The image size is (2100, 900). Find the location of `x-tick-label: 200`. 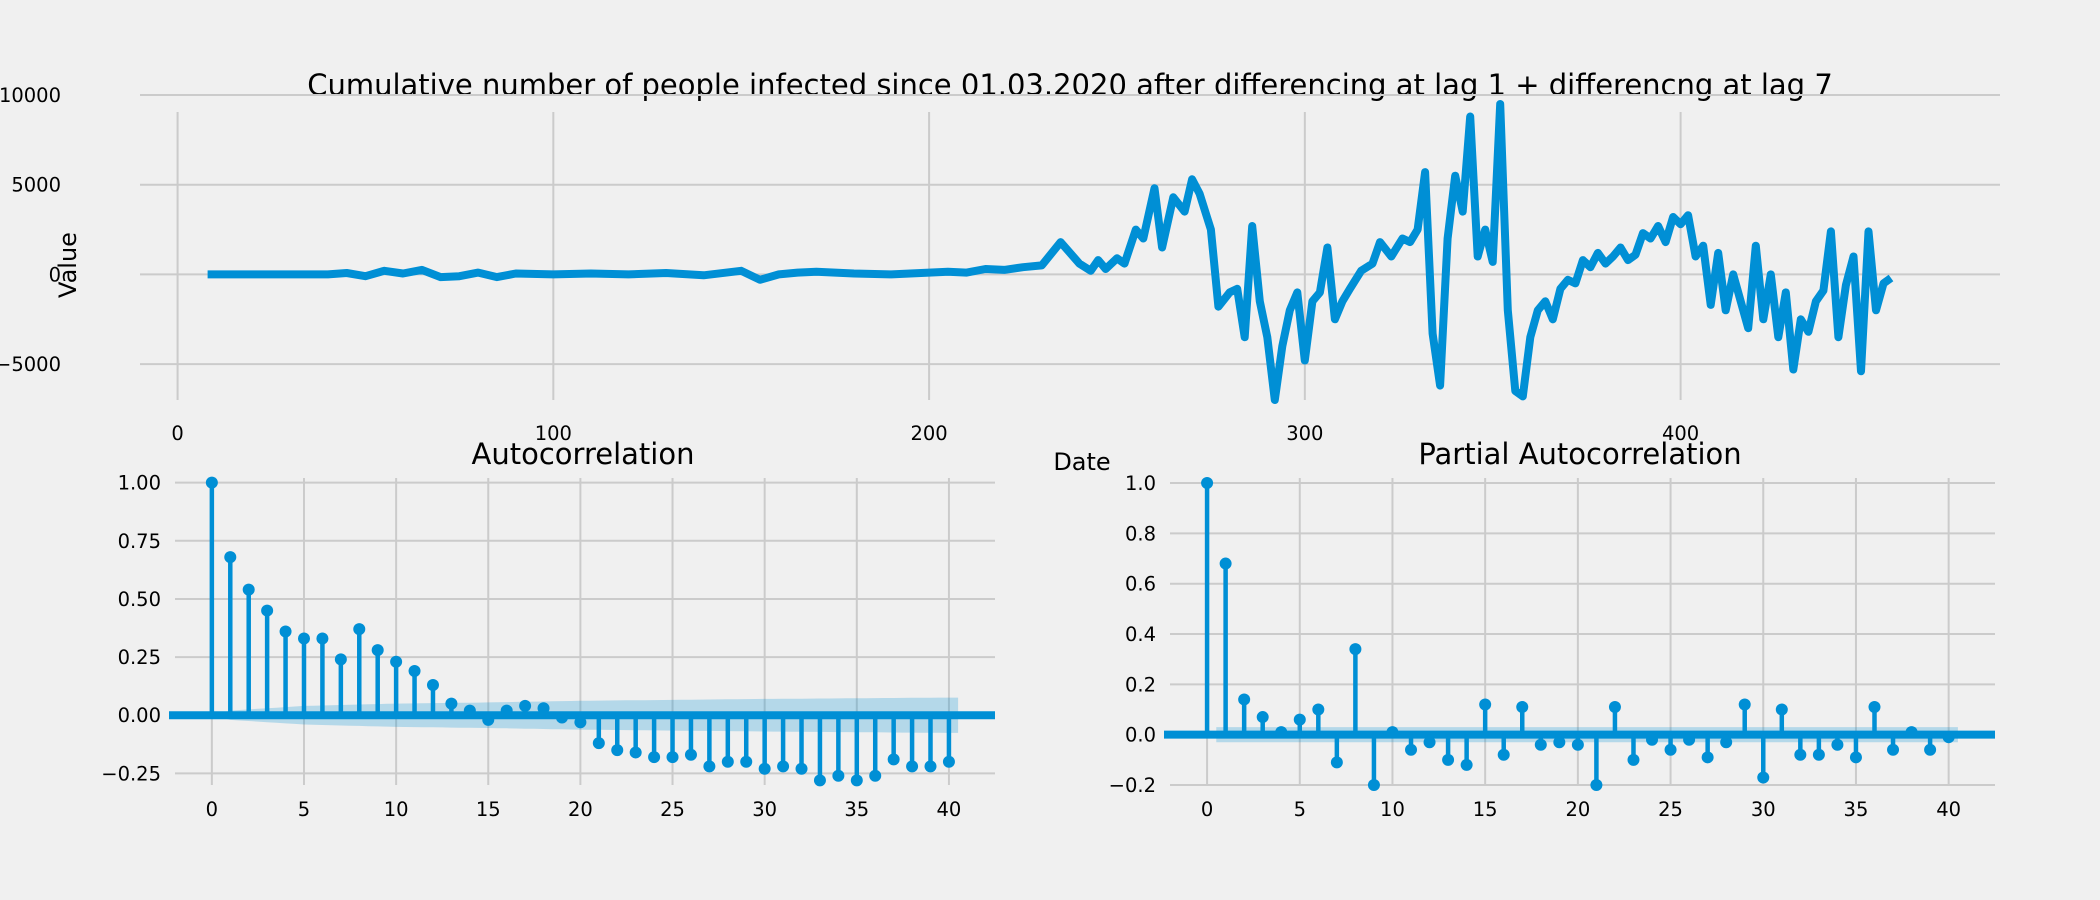

x-tick-label: 200 is located at coordinates (928, 433).